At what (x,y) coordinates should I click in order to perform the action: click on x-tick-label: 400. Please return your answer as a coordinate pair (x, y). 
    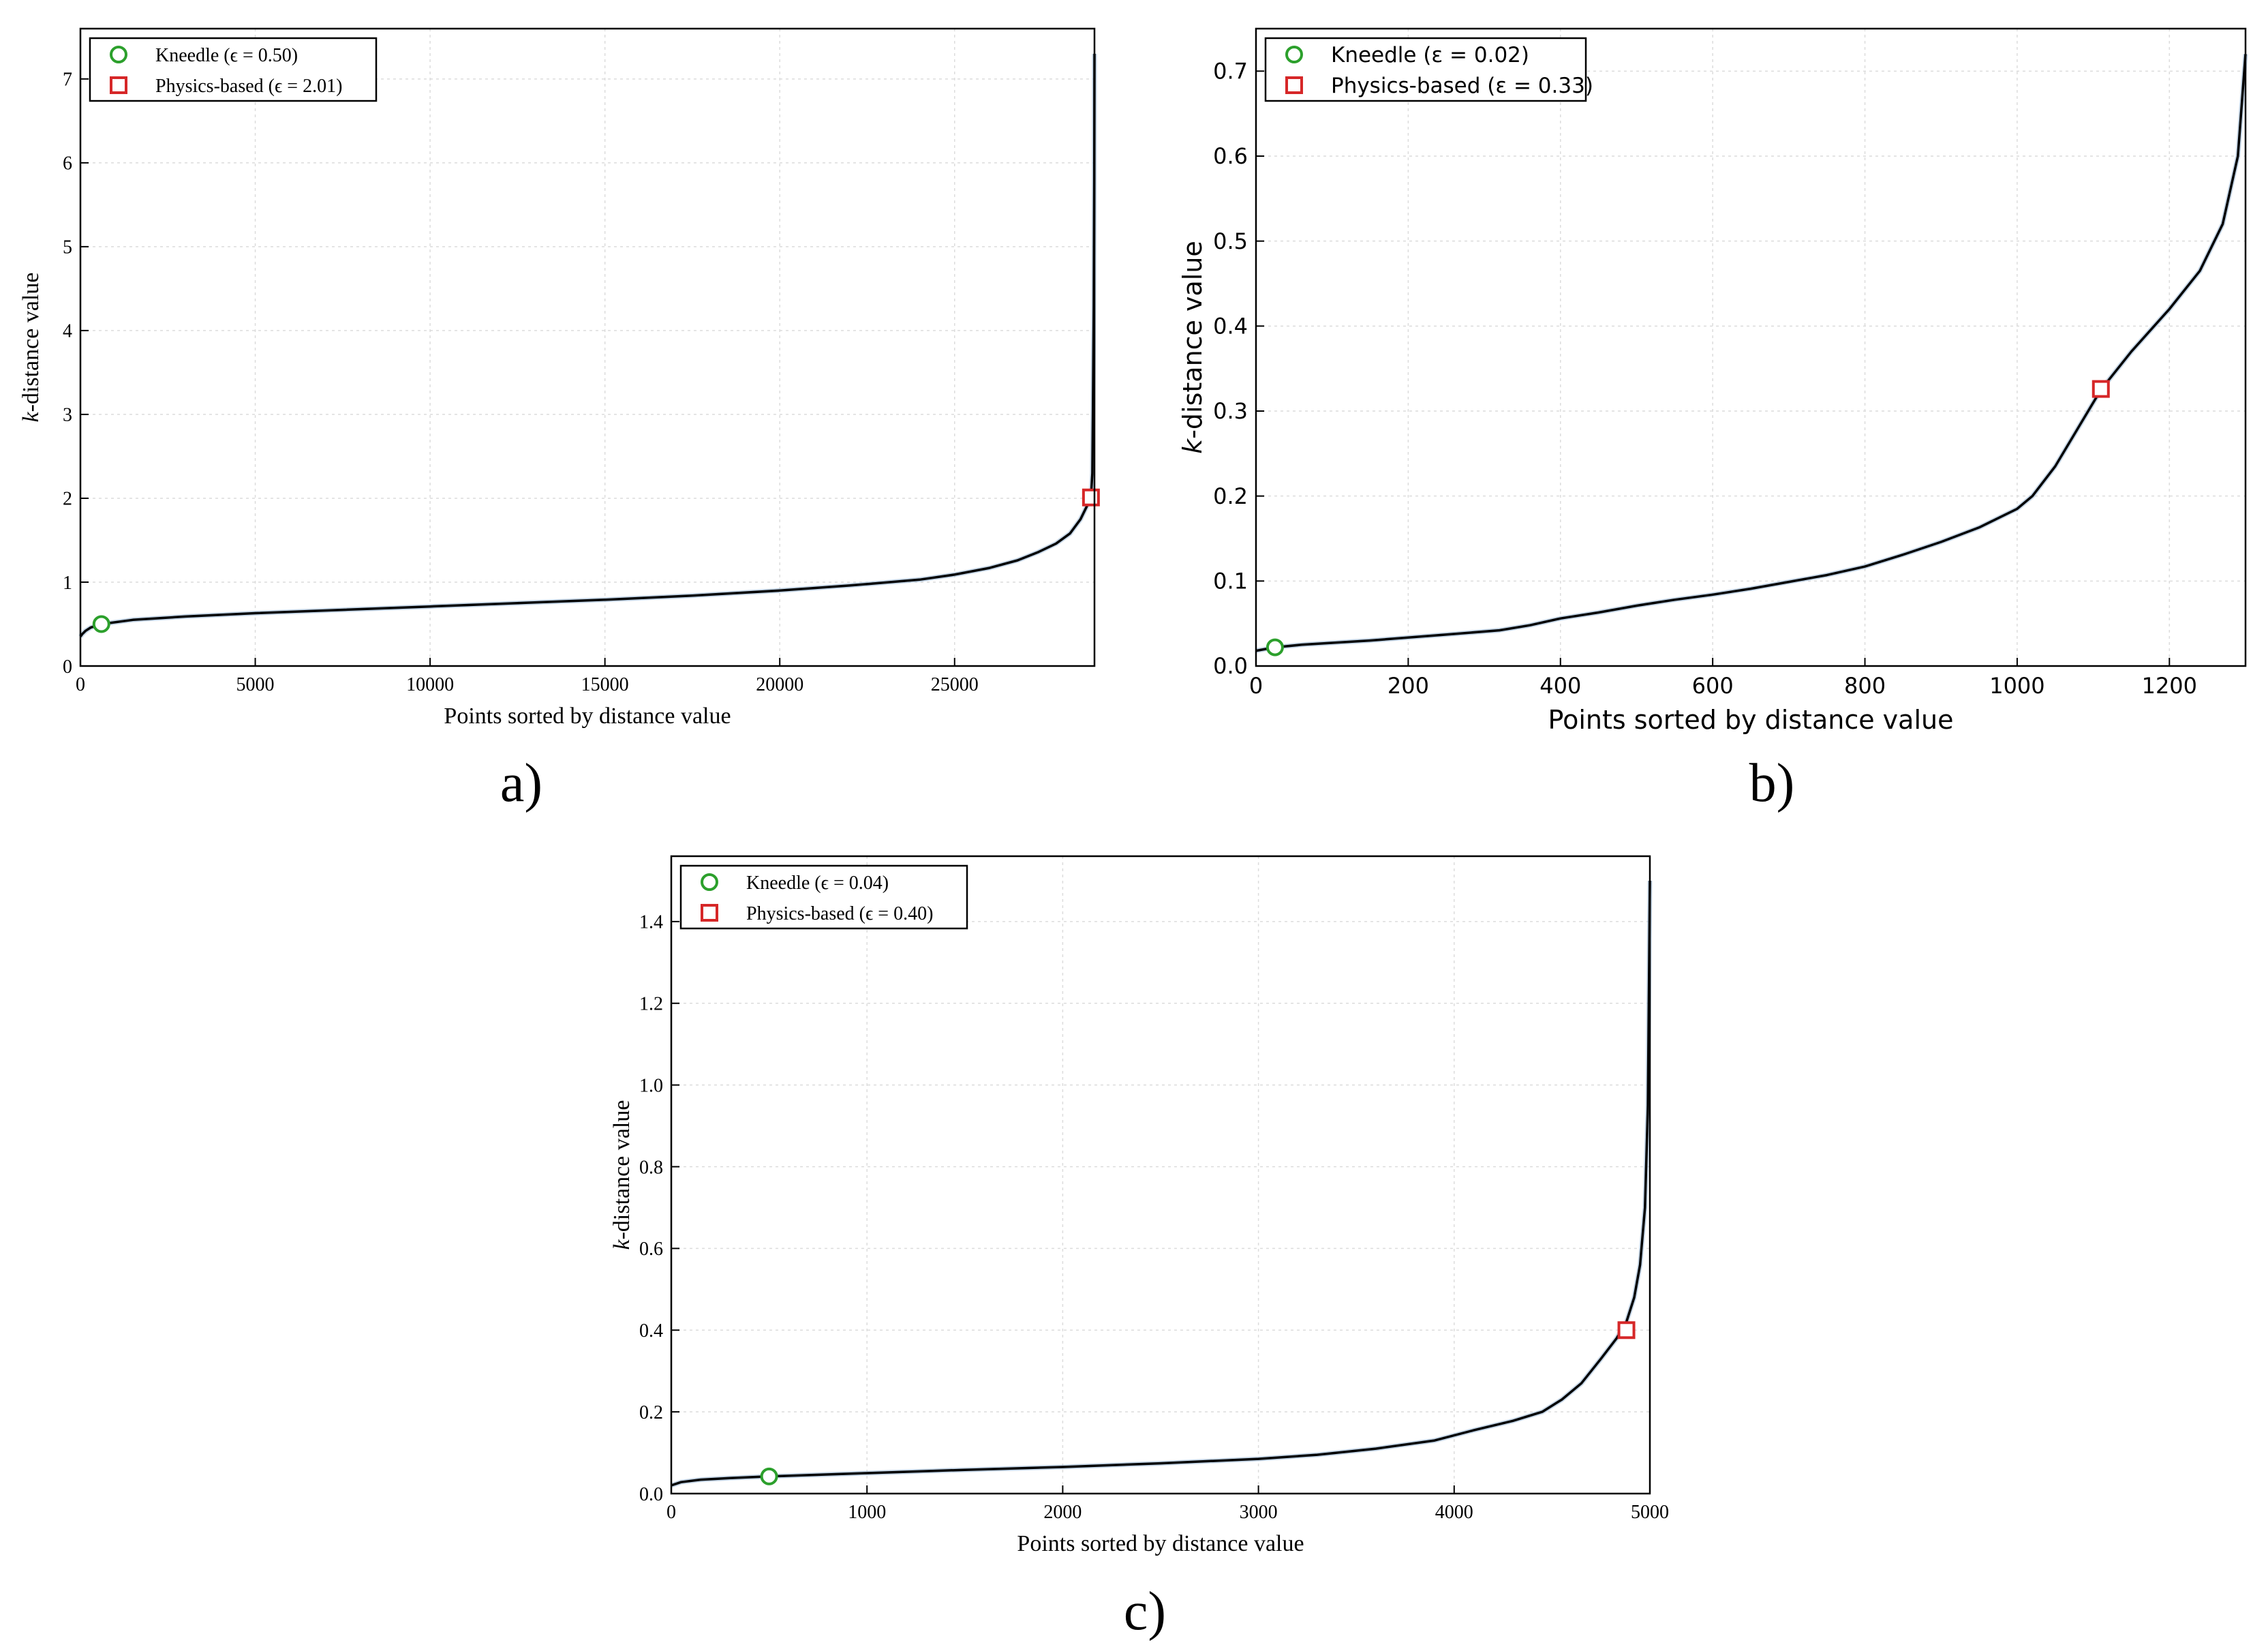
    Looking at the image, I should click on (1560, 686).